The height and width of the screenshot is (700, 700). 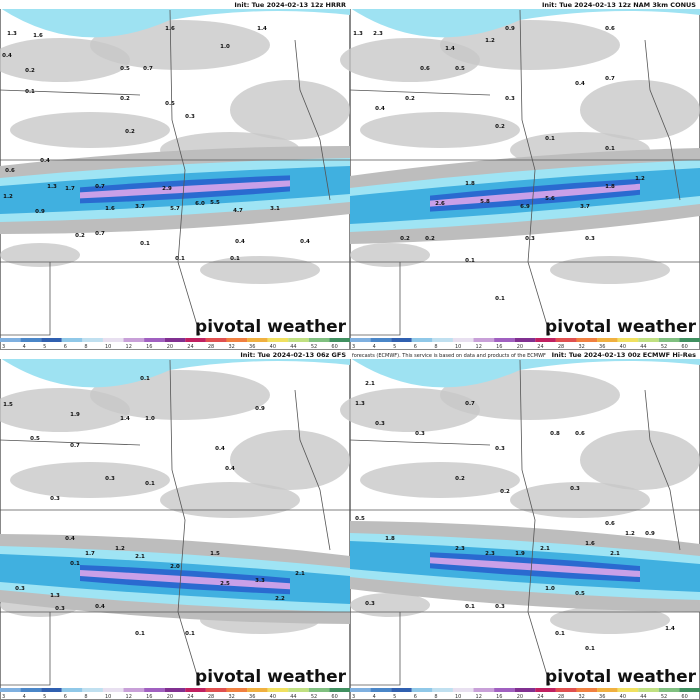 What do you see at coordinates (215, 203) in the screenshot?
I see `precip-value: 5.5` at bounding box center [215, 203].